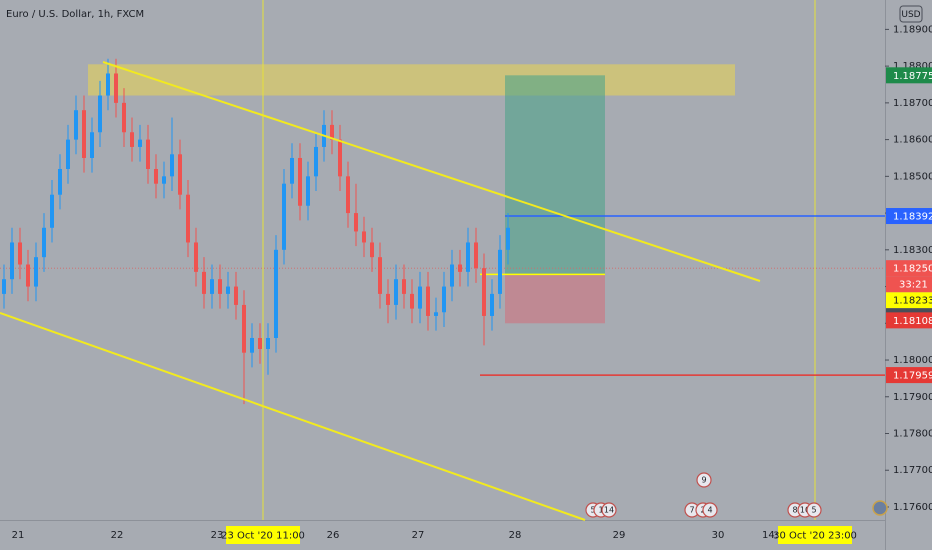 The image size is (932, 550). What do you see at coordinates (718, 535) in the screenshot?
I see `x-tick-label: 30` at bounding box center [718, 535].